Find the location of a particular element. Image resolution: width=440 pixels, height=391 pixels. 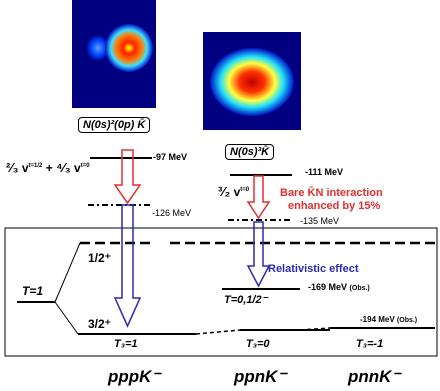

blue-arrow-ppn is located at coordinates (258, 254).